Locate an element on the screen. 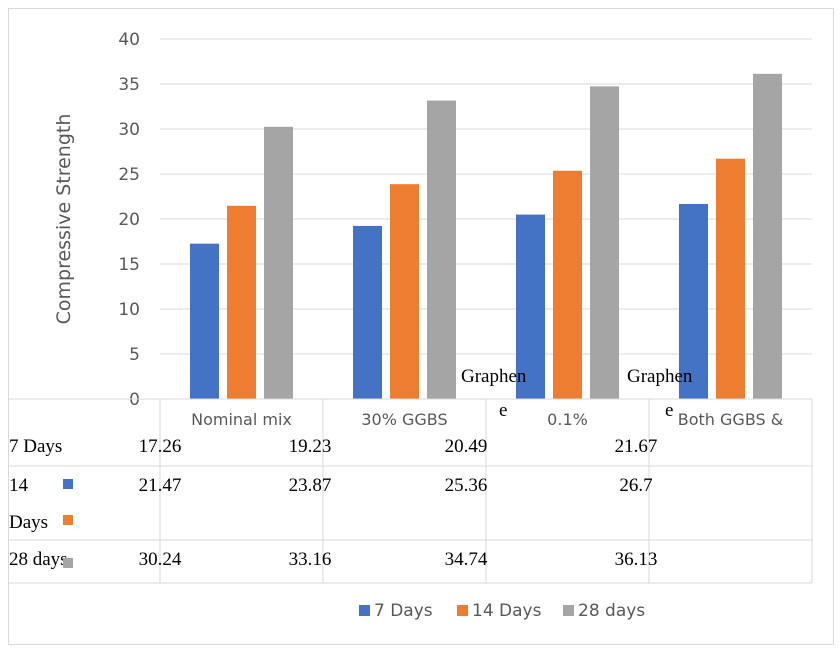  table-cell-value: 30.24 is located at coordinates (160, 559).